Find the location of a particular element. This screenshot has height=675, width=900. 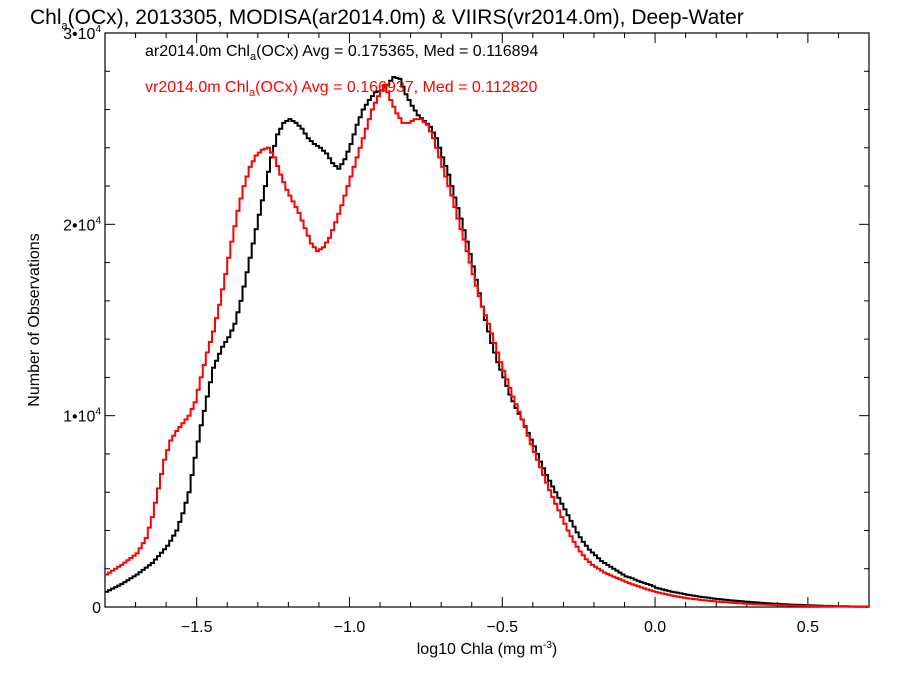

y-tick-label: 0 is located at coordinates (96, 608).